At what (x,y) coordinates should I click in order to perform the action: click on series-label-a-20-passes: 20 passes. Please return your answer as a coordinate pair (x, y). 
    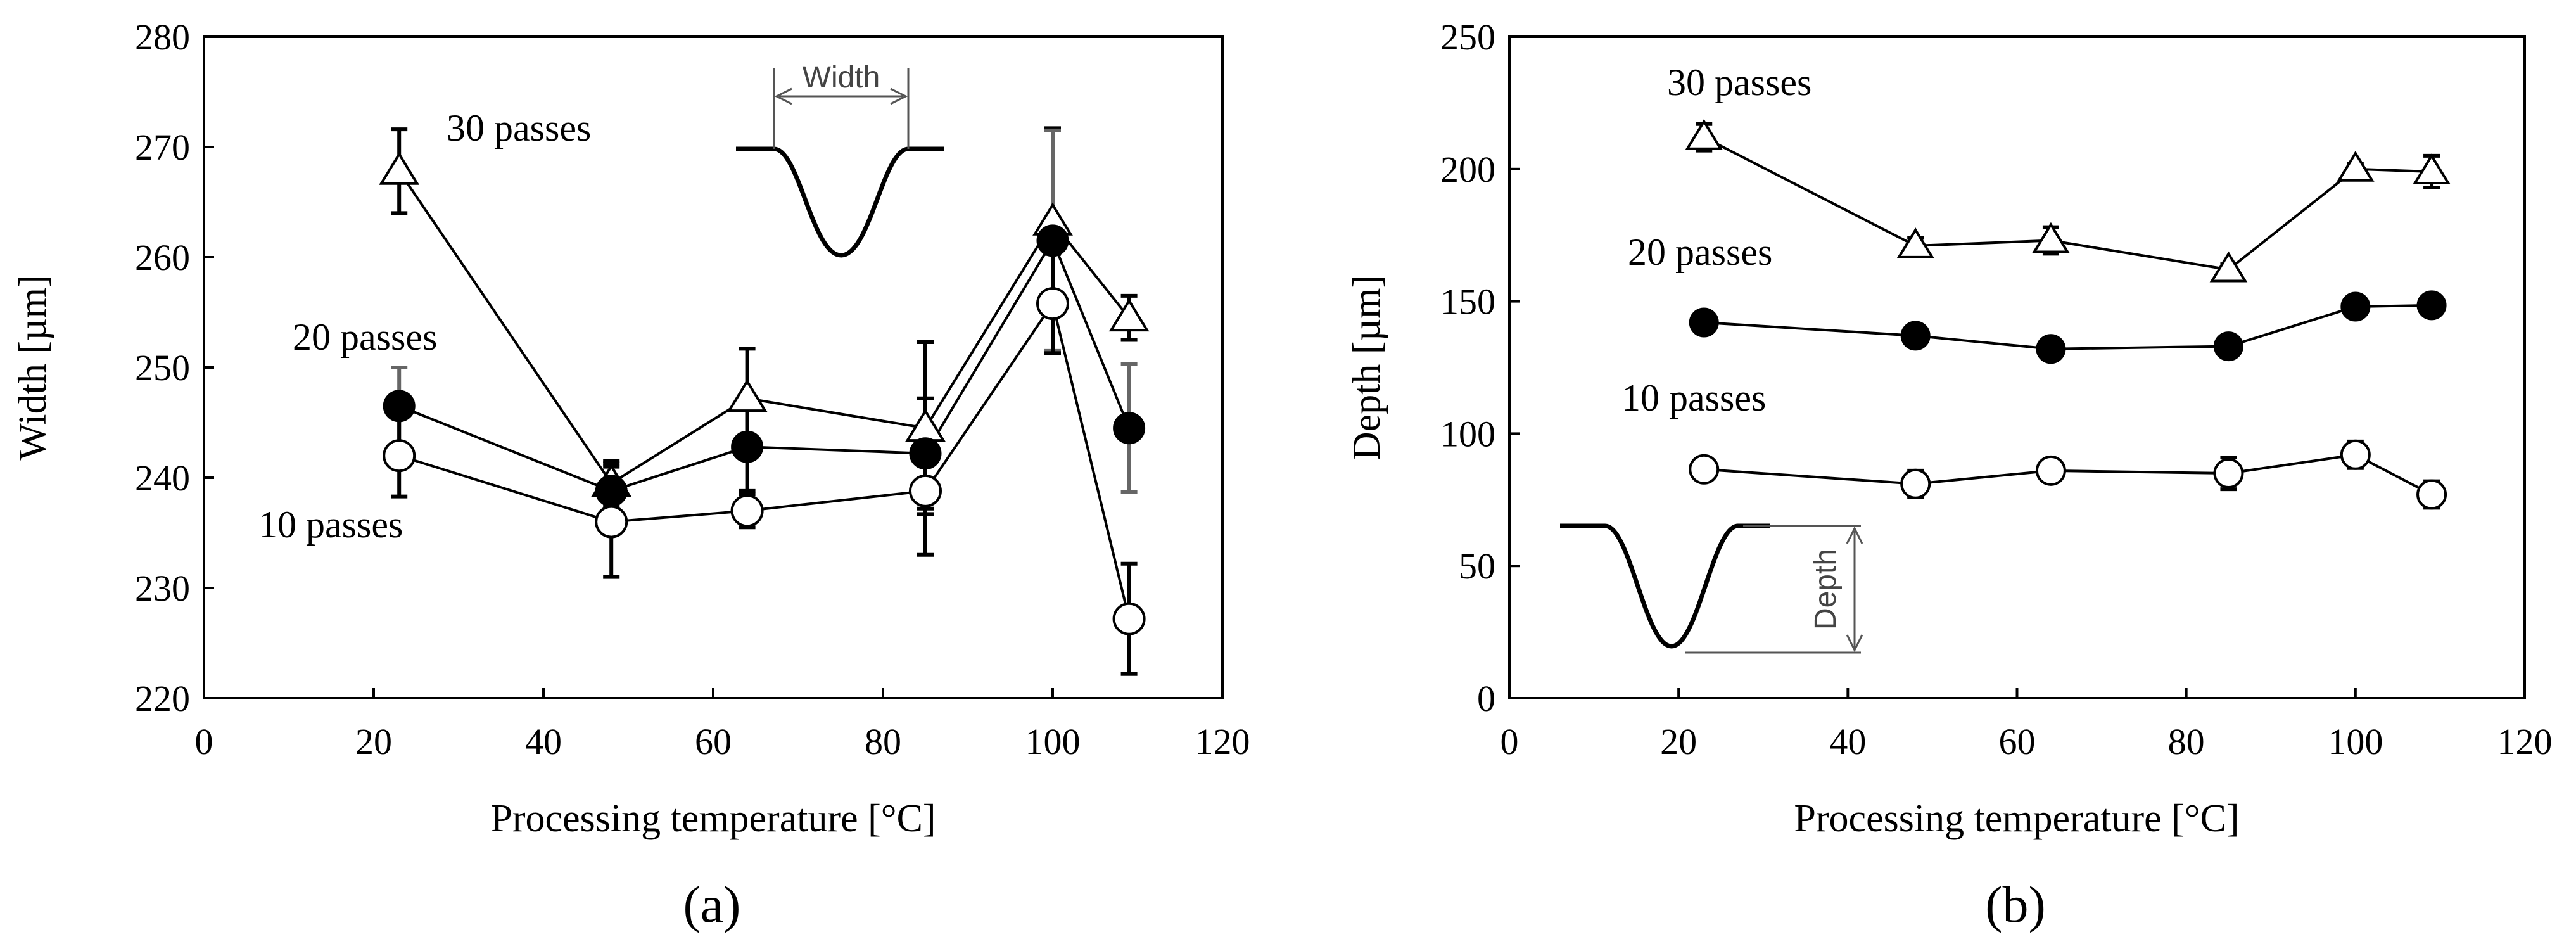
    Looking at the image, I should click on (365, 337).